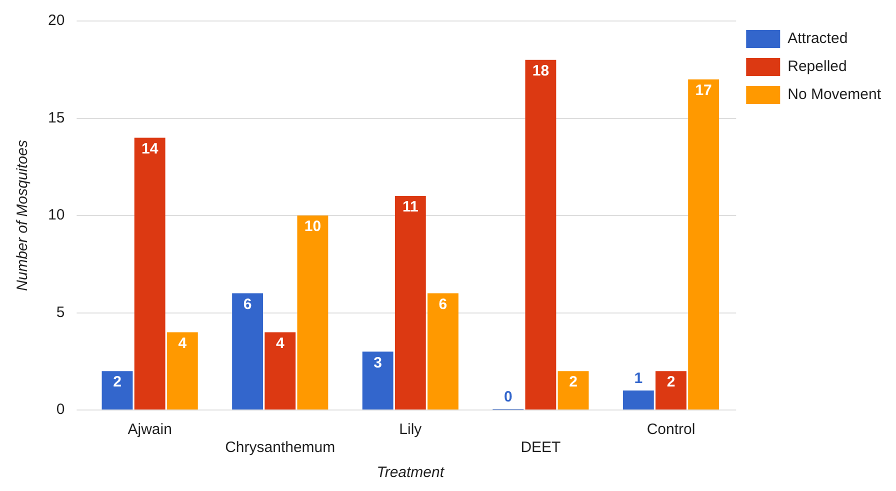  I want to click on data-label: 1, so click(638, 379).